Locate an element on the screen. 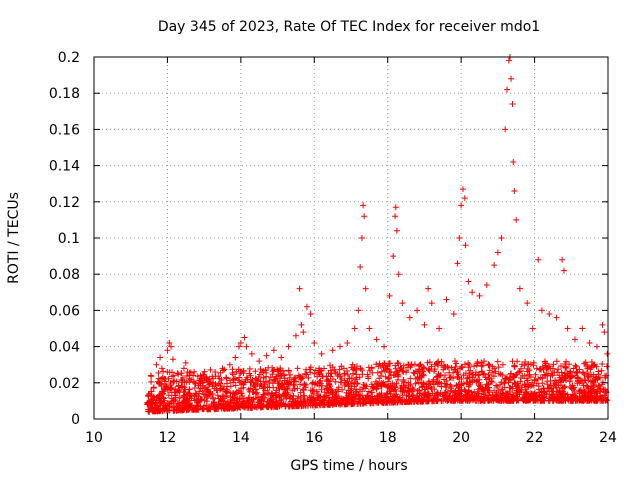 This screenshot has width=640, height=480. noise-floor-band is located at coordinates (377, 386).